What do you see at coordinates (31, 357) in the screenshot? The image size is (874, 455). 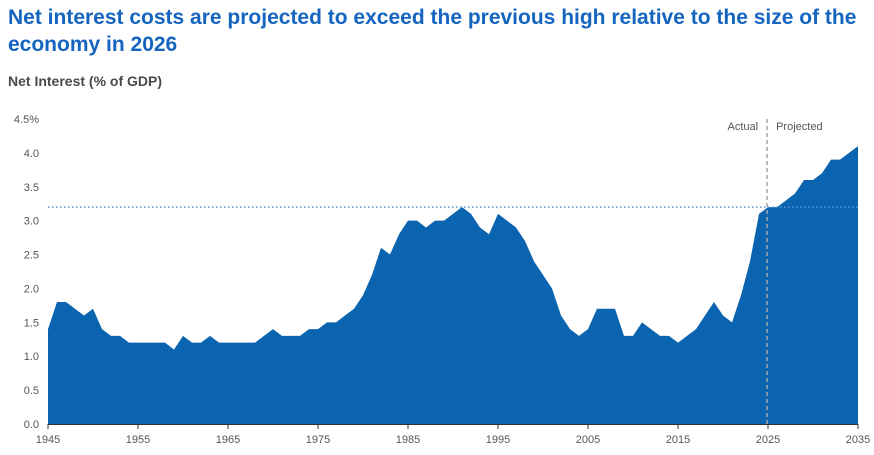 I see `y-tick-label: 1.0` at bounding box center [31, 357].